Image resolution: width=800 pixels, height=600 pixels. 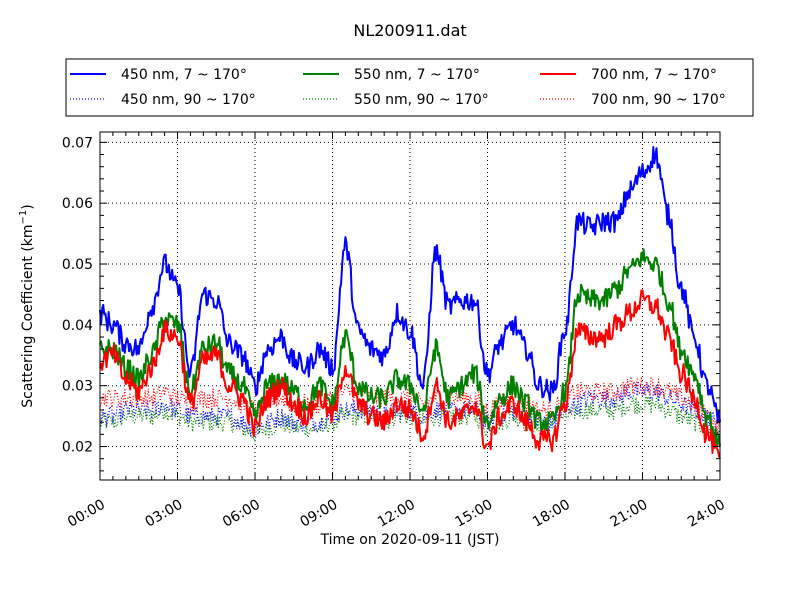 I want to click on x-tick-label: 09:00, so click(x=319, y=514).